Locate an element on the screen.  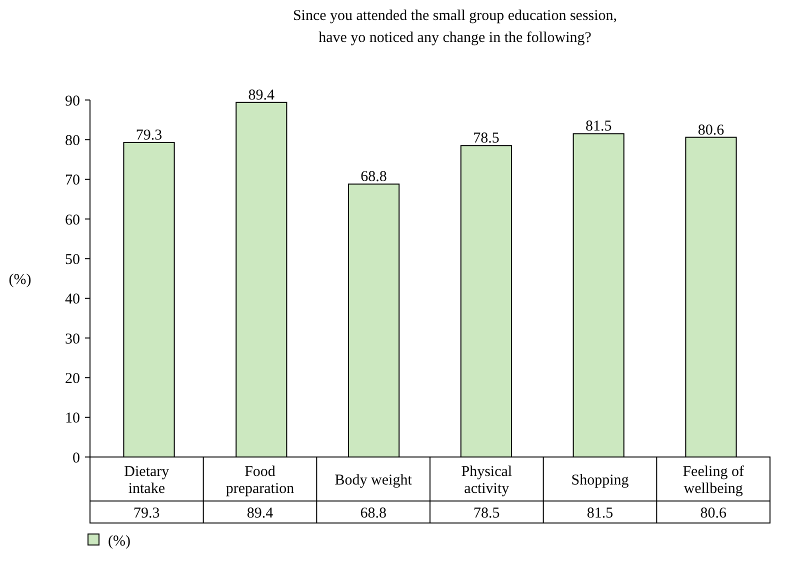
text: 78.5 is located at coordinates (487, 513).